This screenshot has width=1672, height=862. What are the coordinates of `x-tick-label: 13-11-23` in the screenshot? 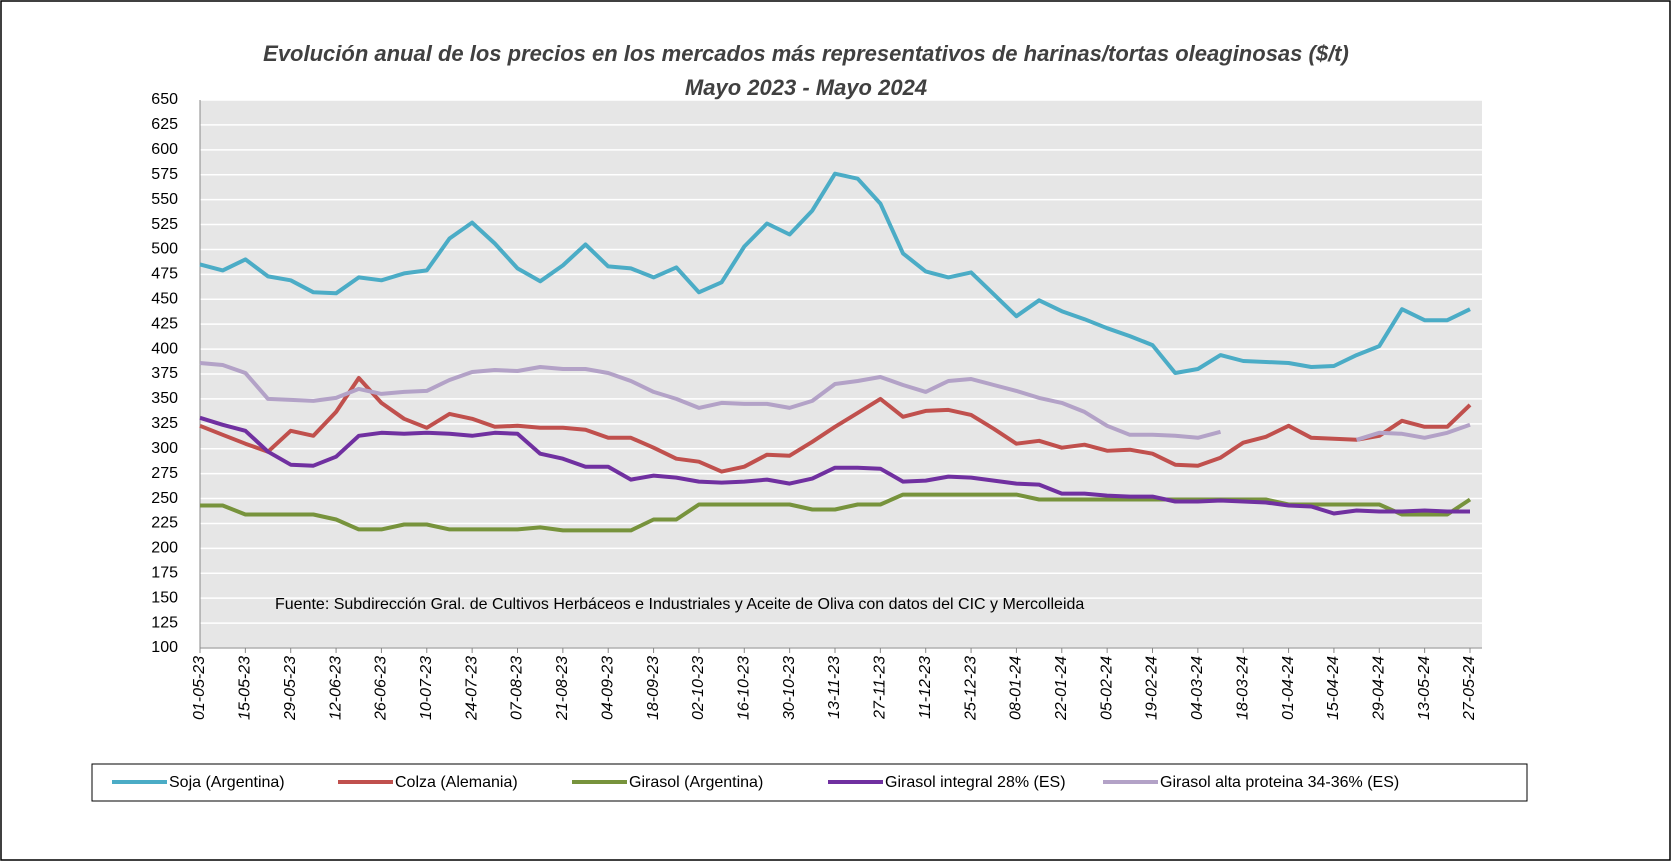 It's located at (834, 687).